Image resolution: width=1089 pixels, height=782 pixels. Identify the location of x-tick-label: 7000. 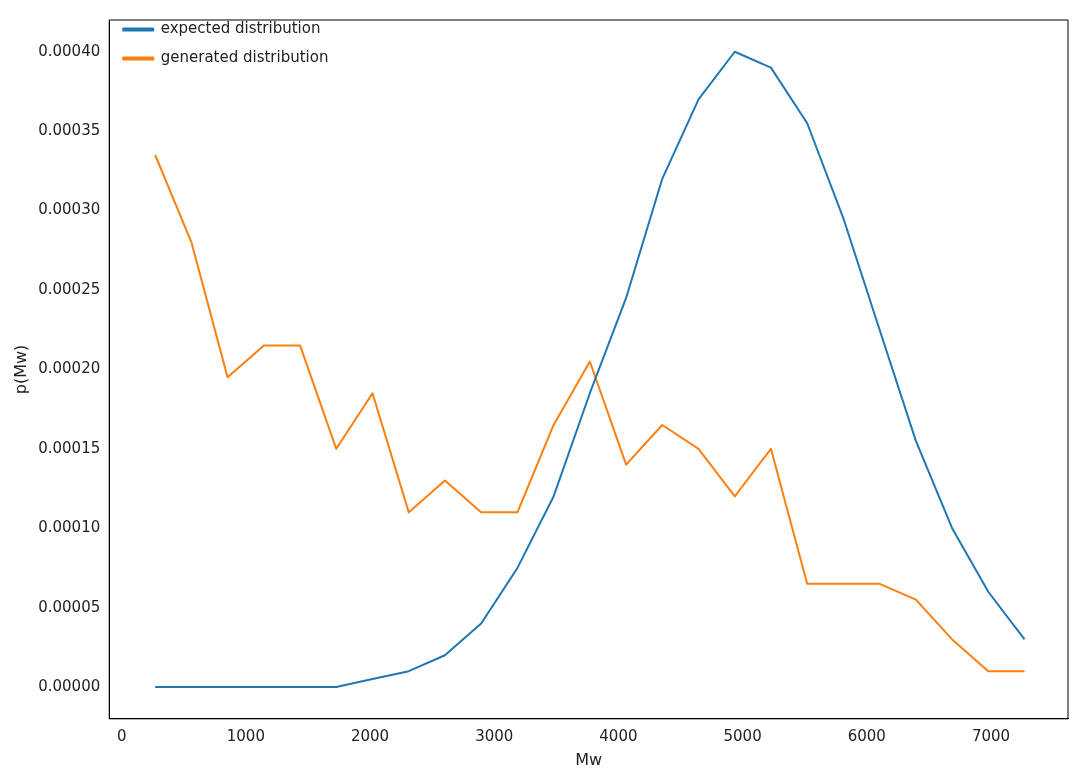
(991, 735).